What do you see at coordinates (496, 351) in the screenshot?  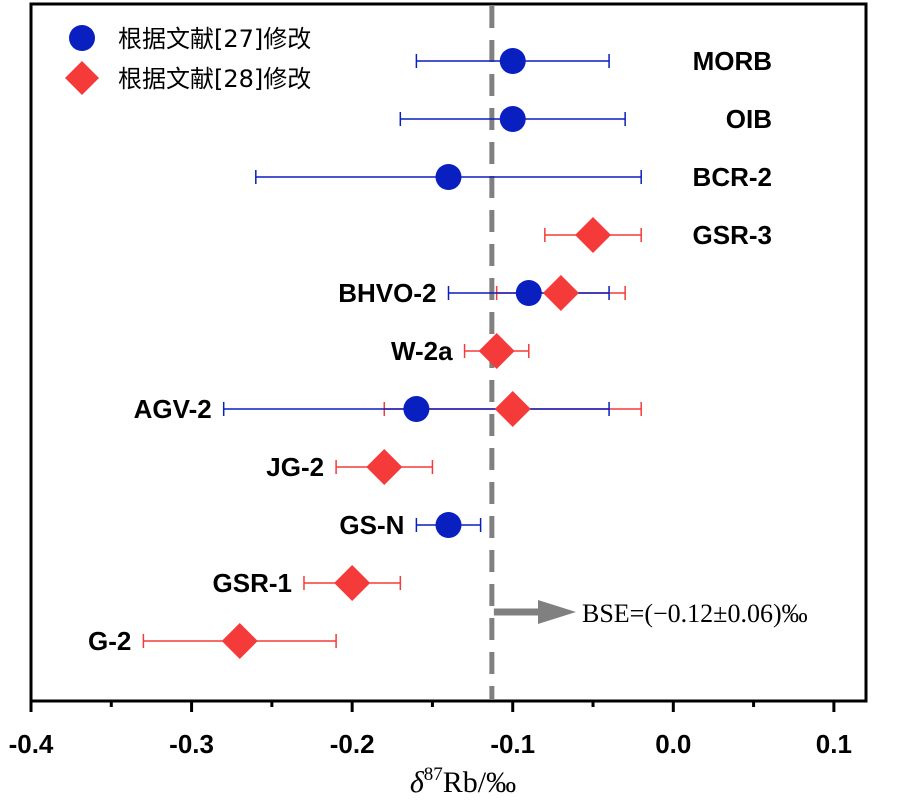 I see `marker-diamond-w-2a` at bounding box center [496, 351].